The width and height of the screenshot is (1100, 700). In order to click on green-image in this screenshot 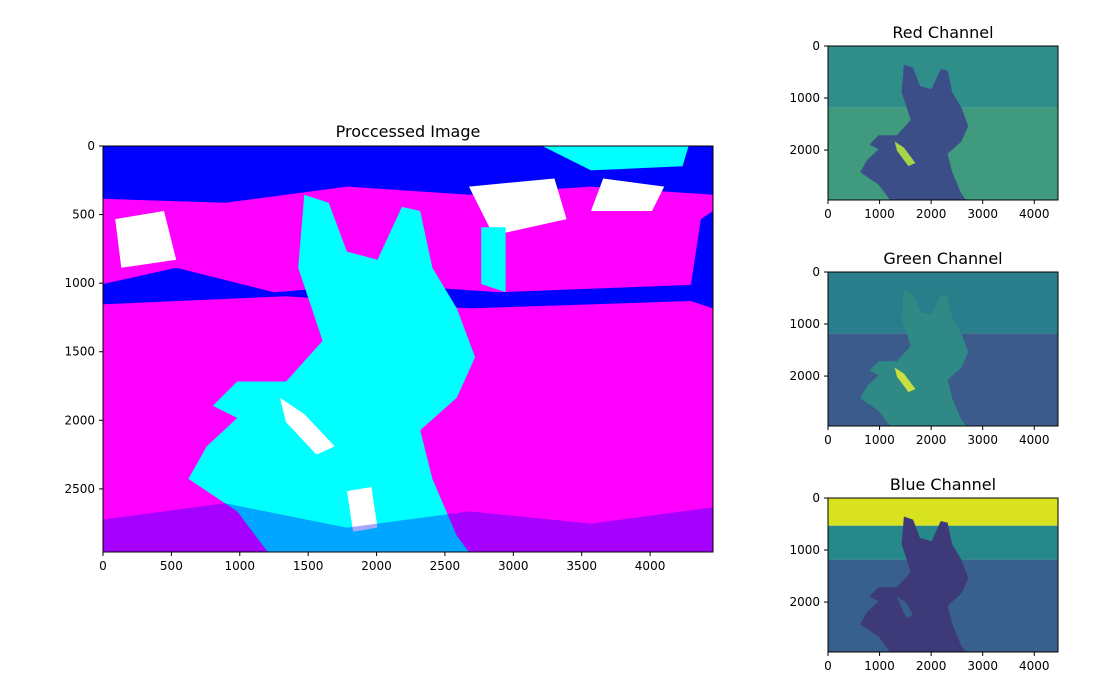, I will do `click(943, 349)`.